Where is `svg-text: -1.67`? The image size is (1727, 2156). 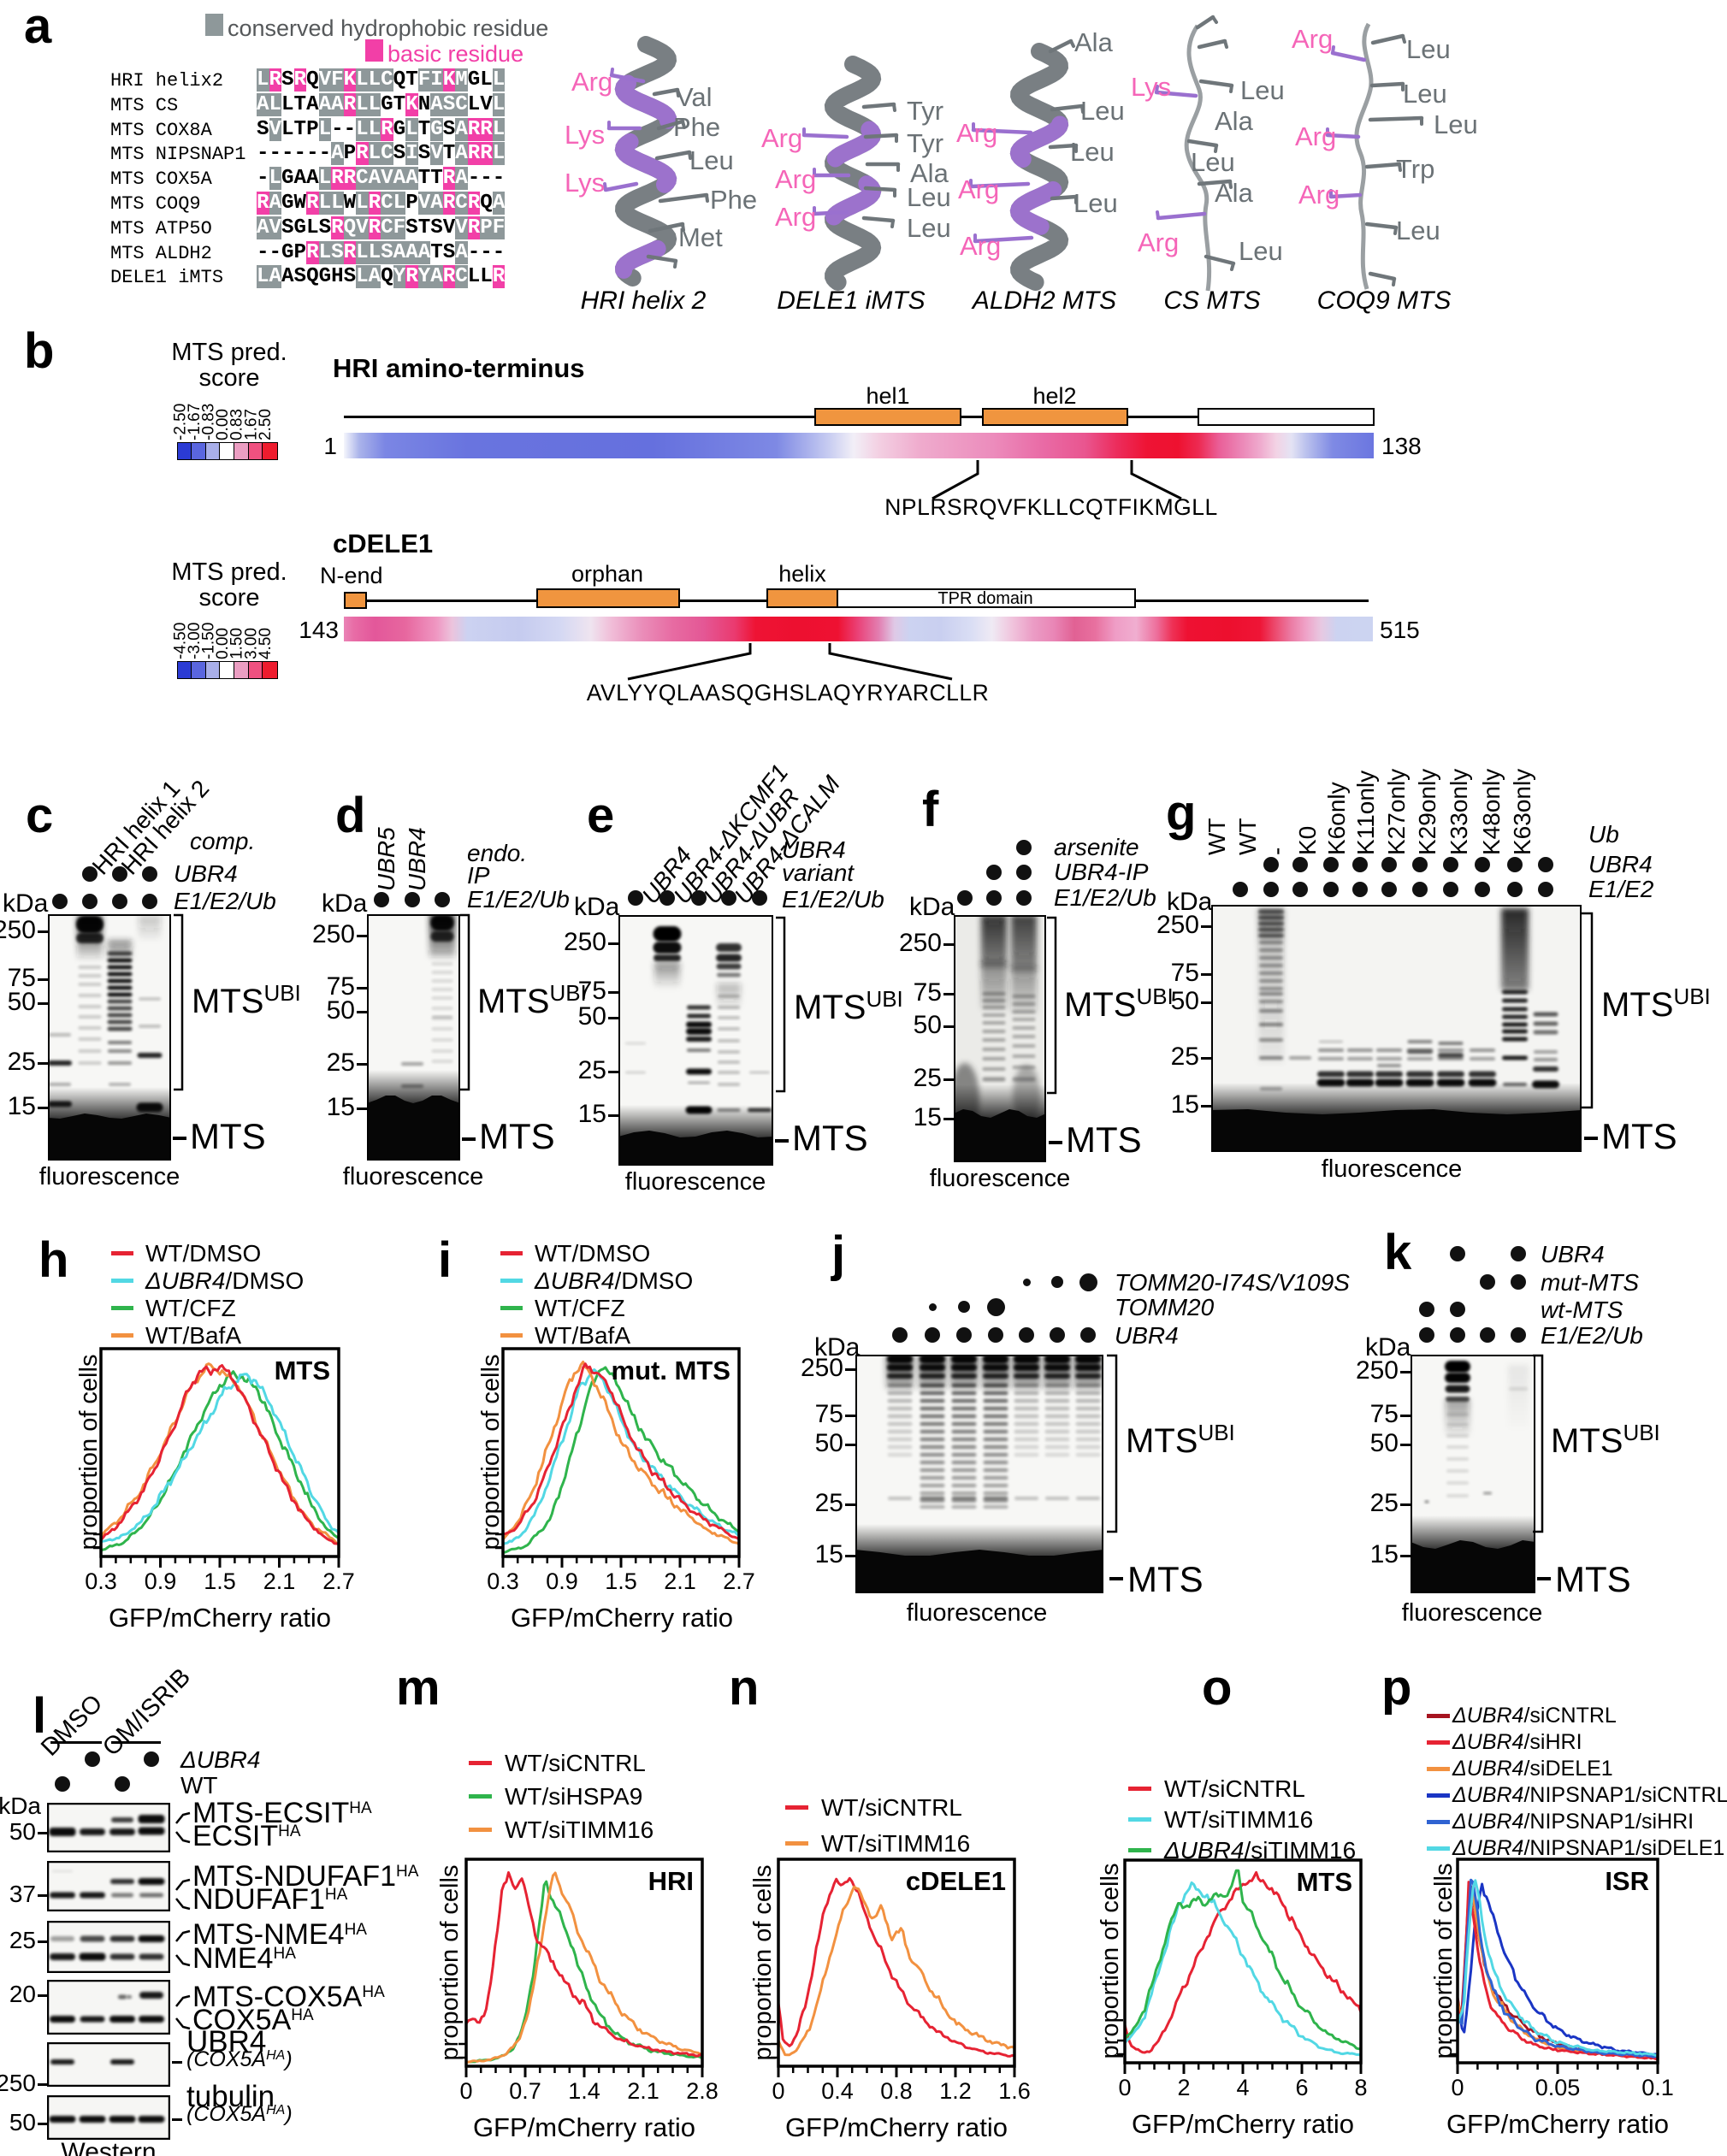
svg-text: -1.67 is located at coordinates (195, 422).